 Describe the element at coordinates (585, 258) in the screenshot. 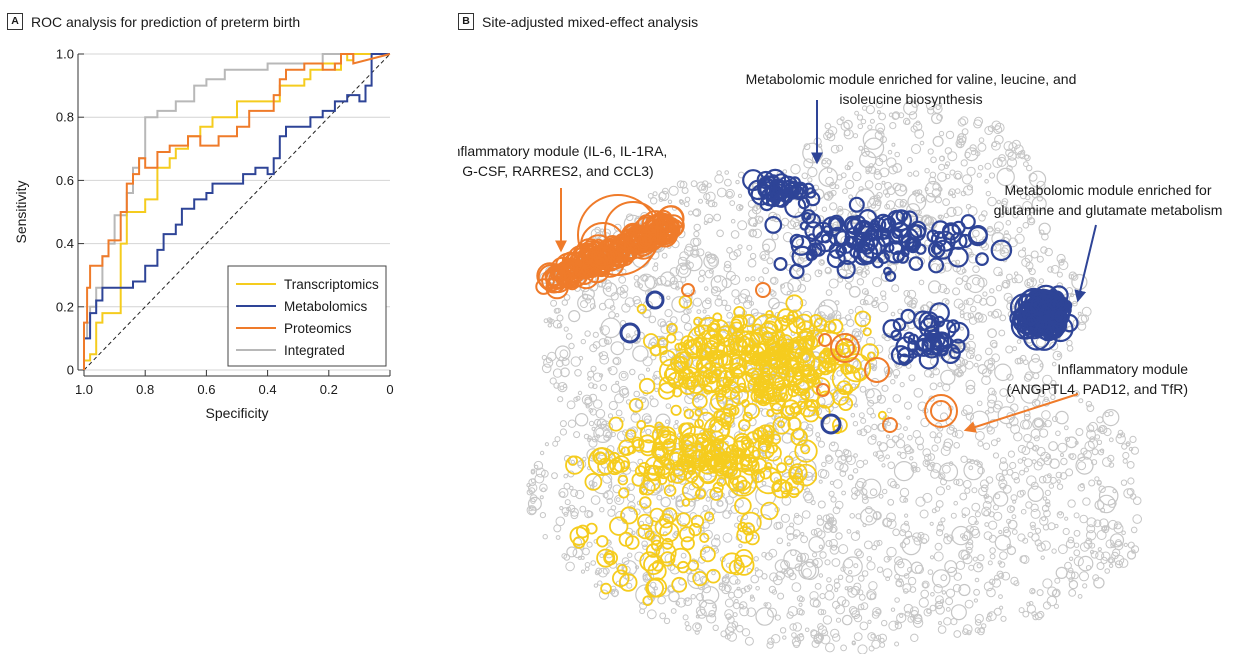

I see `point-proteomics` at that location.